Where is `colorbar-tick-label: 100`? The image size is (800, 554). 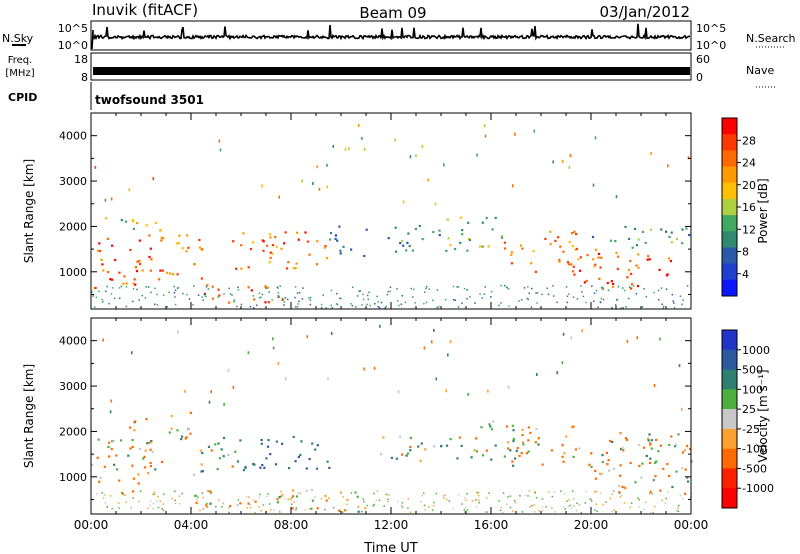
colorbar-tick-label: 100 is located at coordinates (752, 389).